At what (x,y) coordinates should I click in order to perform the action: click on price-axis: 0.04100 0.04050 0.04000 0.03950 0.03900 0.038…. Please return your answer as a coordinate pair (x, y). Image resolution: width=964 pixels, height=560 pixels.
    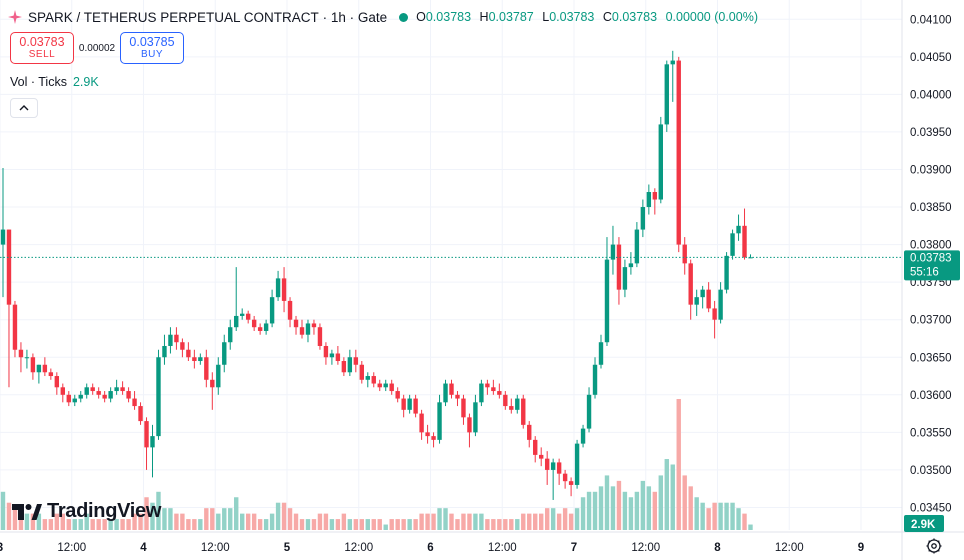
    Looking at the image, I should click on (926, 280).